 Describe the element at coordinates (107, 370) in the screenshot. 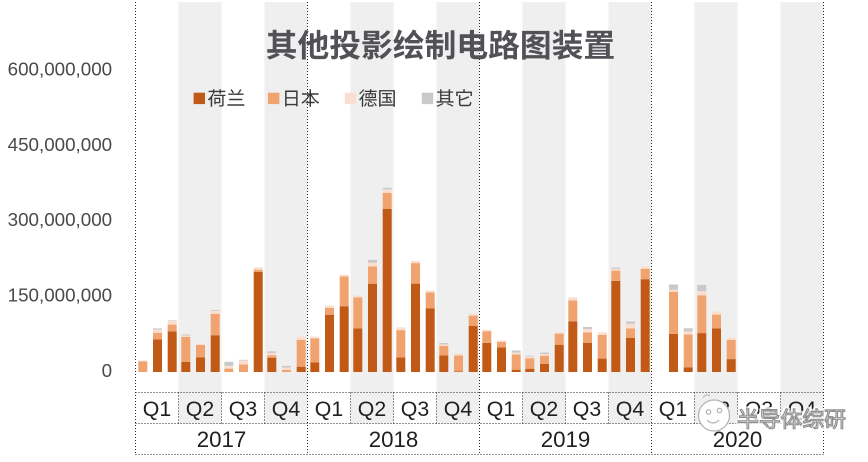

I see `svg-text: 0` at that location.